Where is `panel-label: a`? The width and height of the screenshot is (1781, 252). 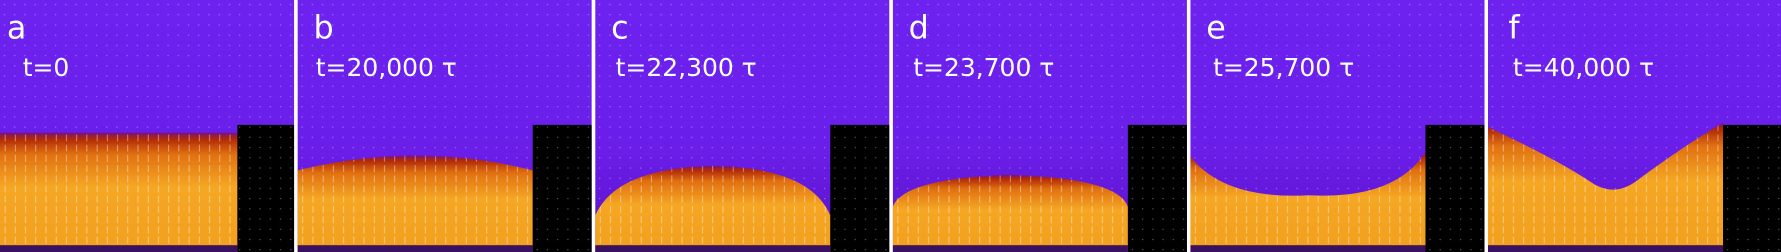 panel-label: a is located at coordinates (16, 28).